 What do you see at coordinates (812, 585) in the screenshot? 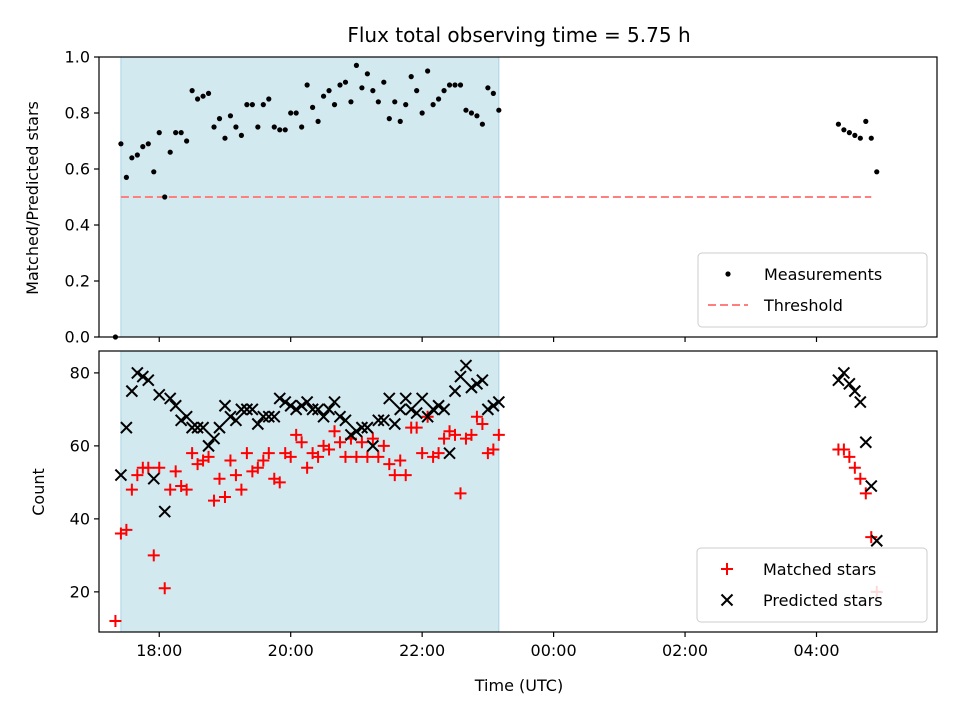
I see `bottom-legend: Matched stars Predicted stars` at bounding box center [812, 585].